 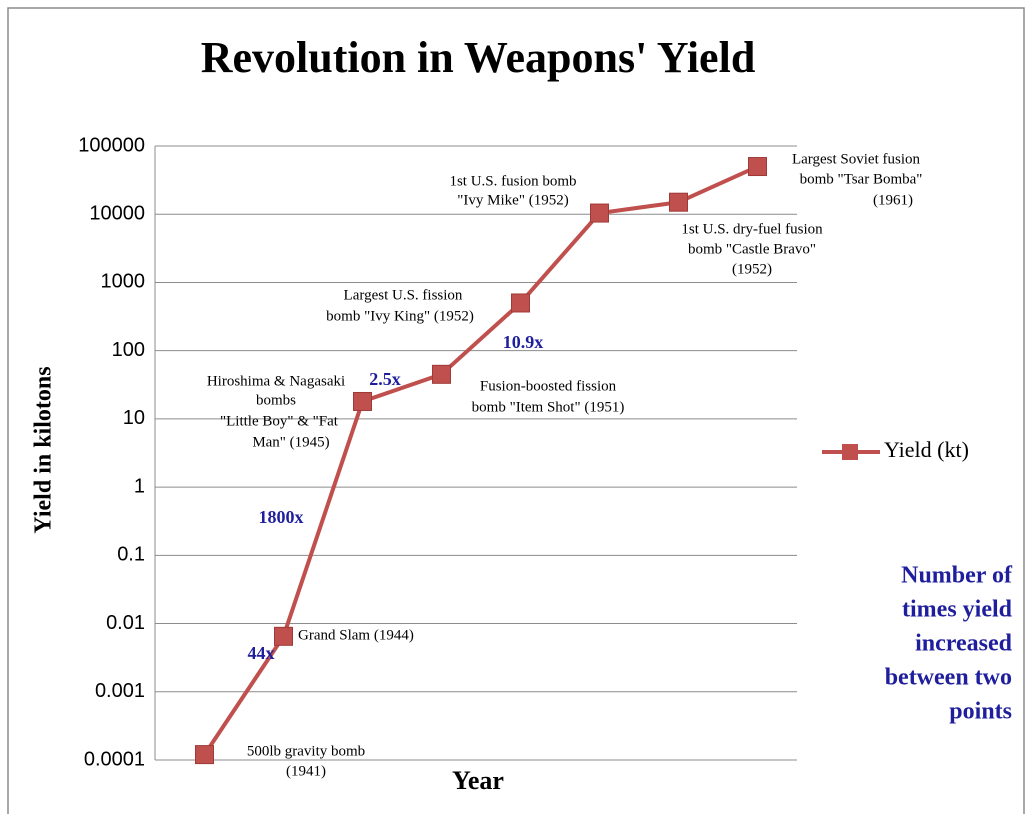 I want to click on y-tick-label: 0.001, so click(x=120, y=691).